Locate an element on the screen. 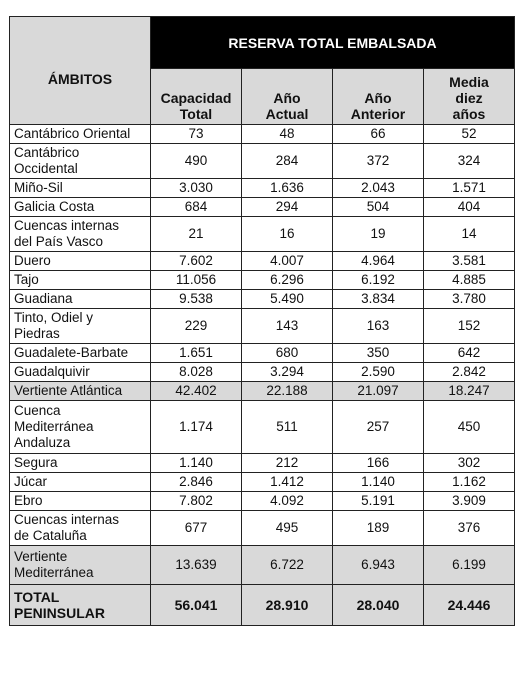  cell-anterior: 1.140 is located at coordinates (378, 482).